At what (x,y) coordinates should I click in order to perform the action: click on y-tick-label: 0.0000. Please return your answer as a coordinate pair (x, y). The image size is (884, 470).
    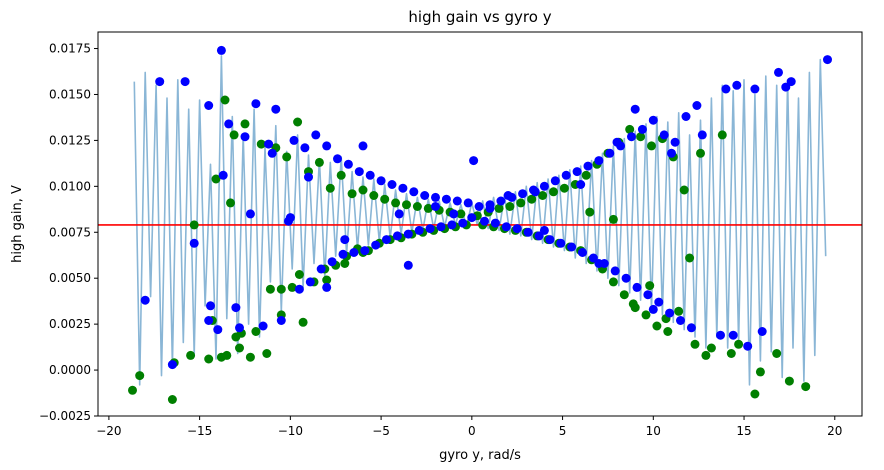
    Looking at the image, I should click on (70, 370).